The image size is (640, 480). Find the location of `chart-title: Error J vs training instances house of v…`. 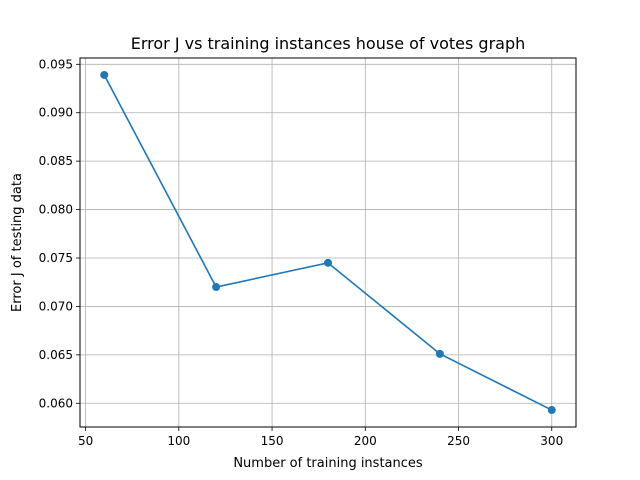

chart-title: Error J vs training instances house of v… is located at coordinates (328, 43).